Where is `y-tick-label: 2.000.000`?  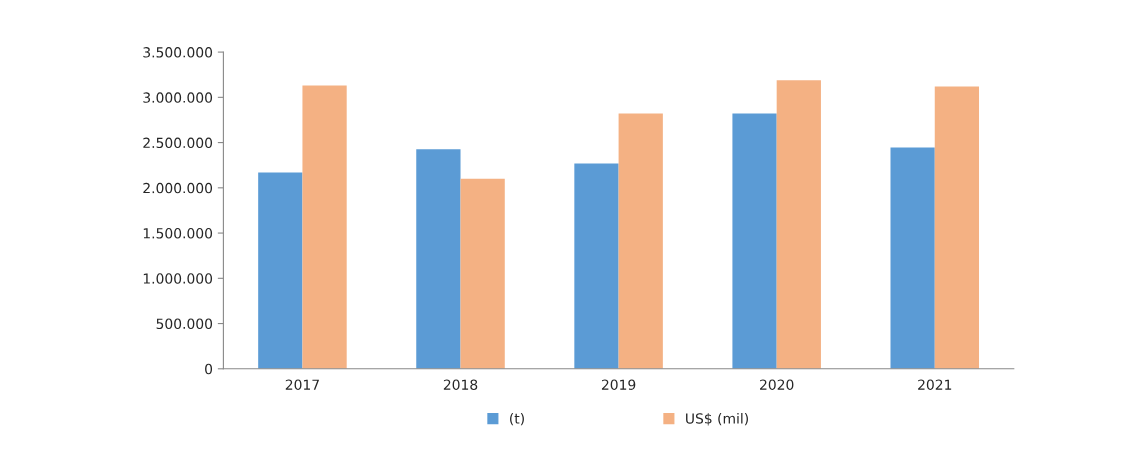
y-tick-label: 2.000.000 is located at coordinates (178, 188).